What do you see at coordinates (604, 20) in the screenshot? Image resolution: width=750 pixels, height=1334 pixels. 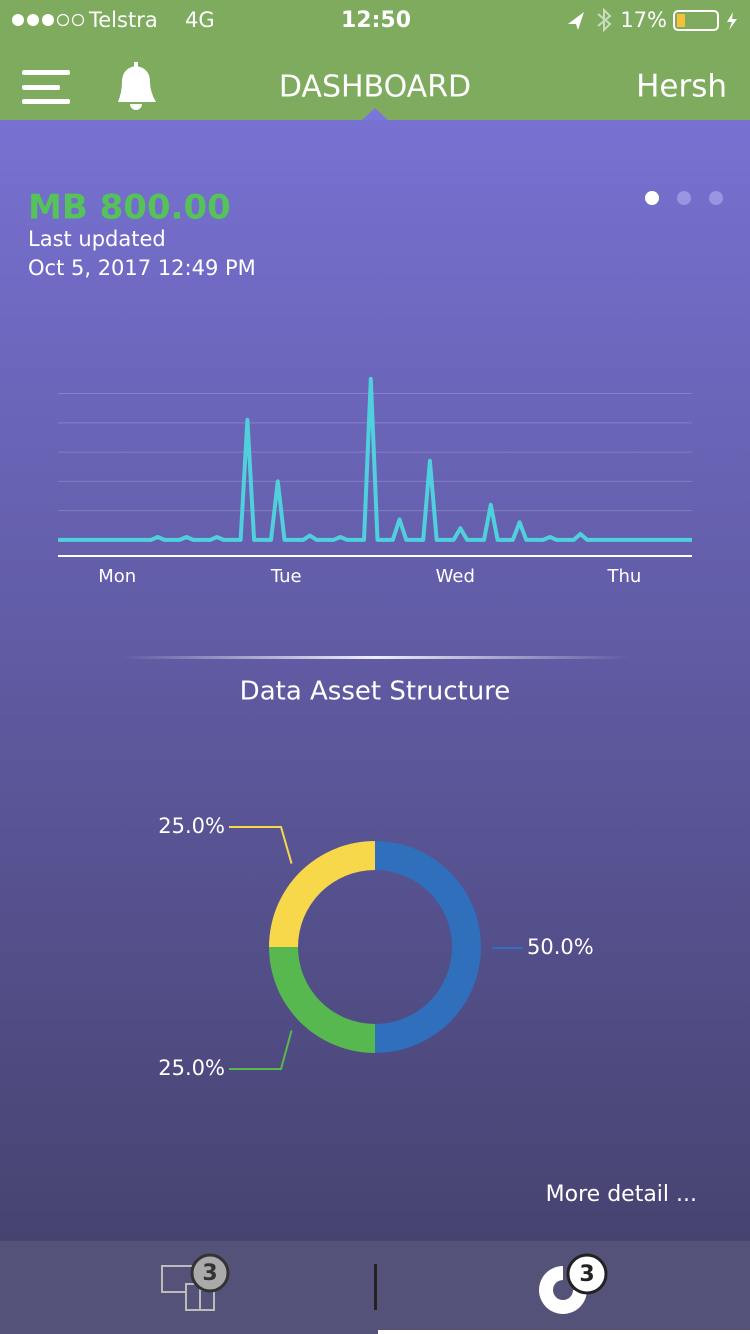 I see `bluetooth-icon` at bounding box center [604, 20].